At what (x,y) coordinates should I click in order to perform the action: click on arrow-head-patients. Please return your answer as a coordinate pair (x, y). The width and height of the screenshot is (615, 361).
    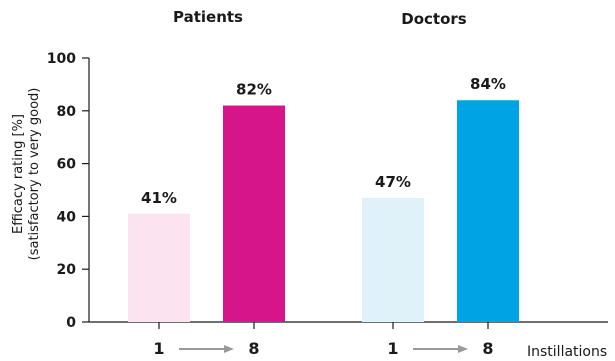
    Looking at the image, I should click on (229, 349).